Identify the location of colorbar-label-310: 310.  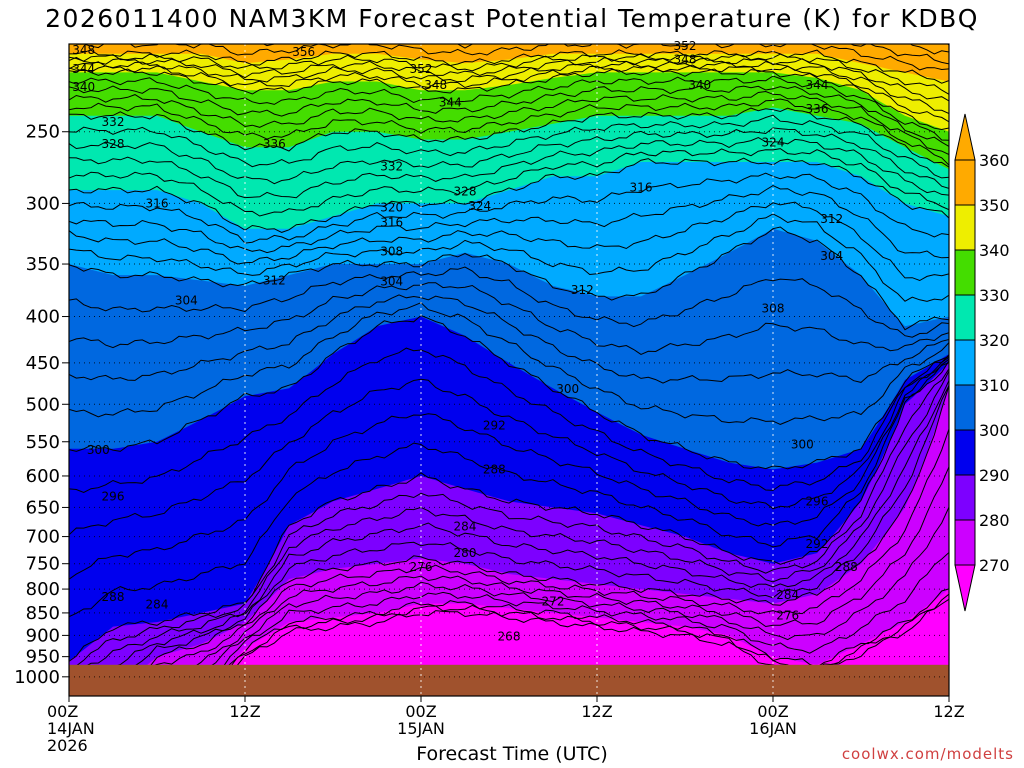
(994, 385).